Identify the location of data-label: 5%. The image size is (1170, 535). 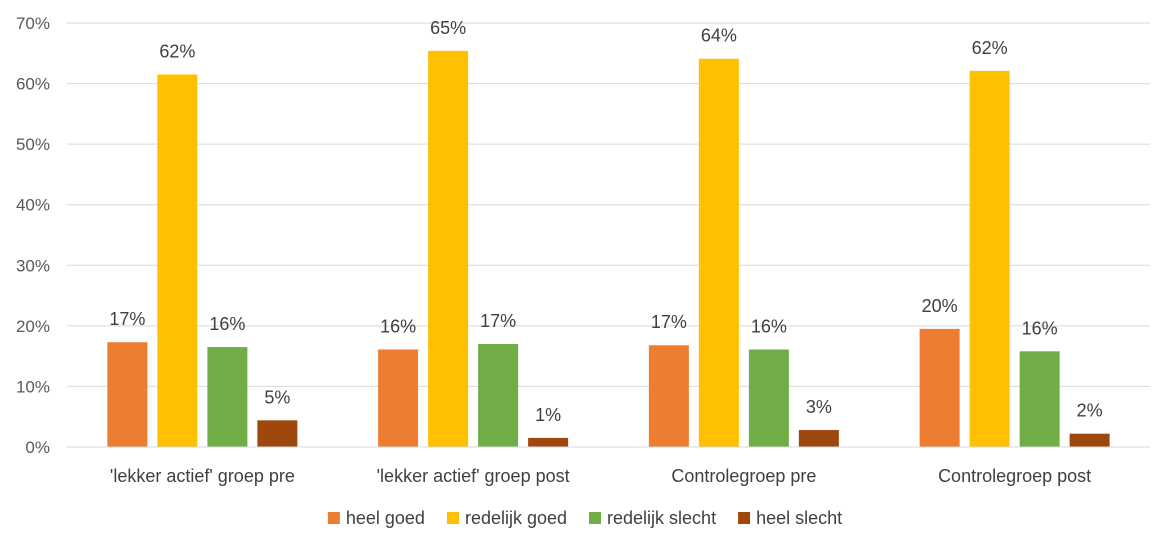
(277, 397).